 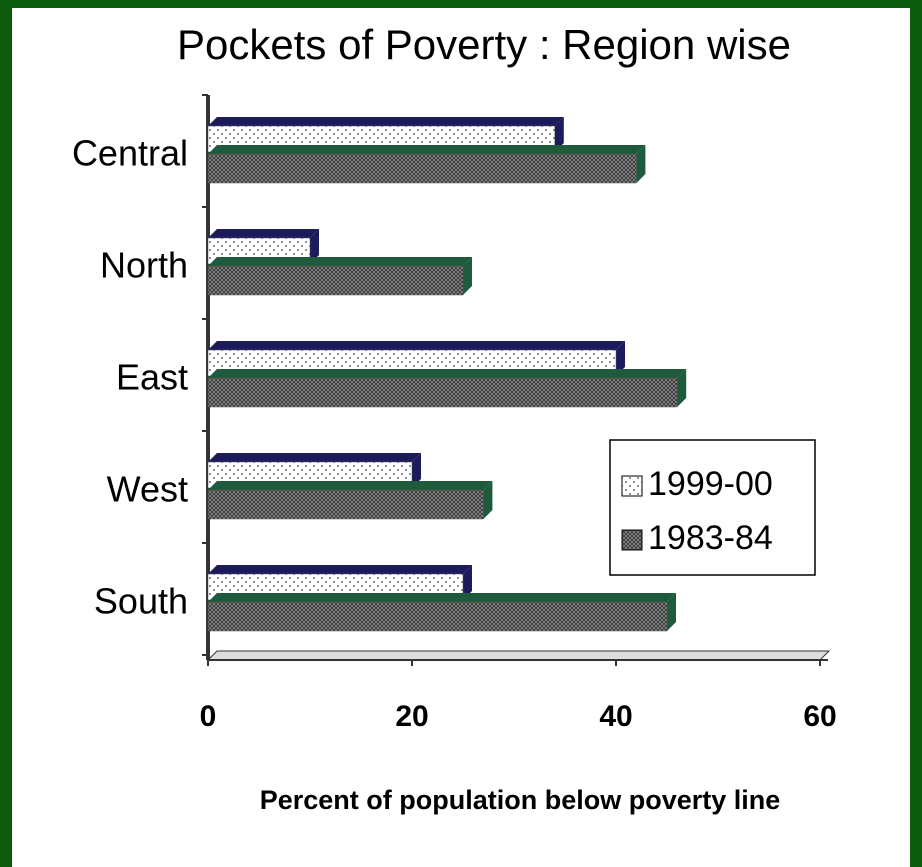 What do you see at coordinates (518, 655) in the screenshot?
I see `floor` at bounding box center [518, 655].